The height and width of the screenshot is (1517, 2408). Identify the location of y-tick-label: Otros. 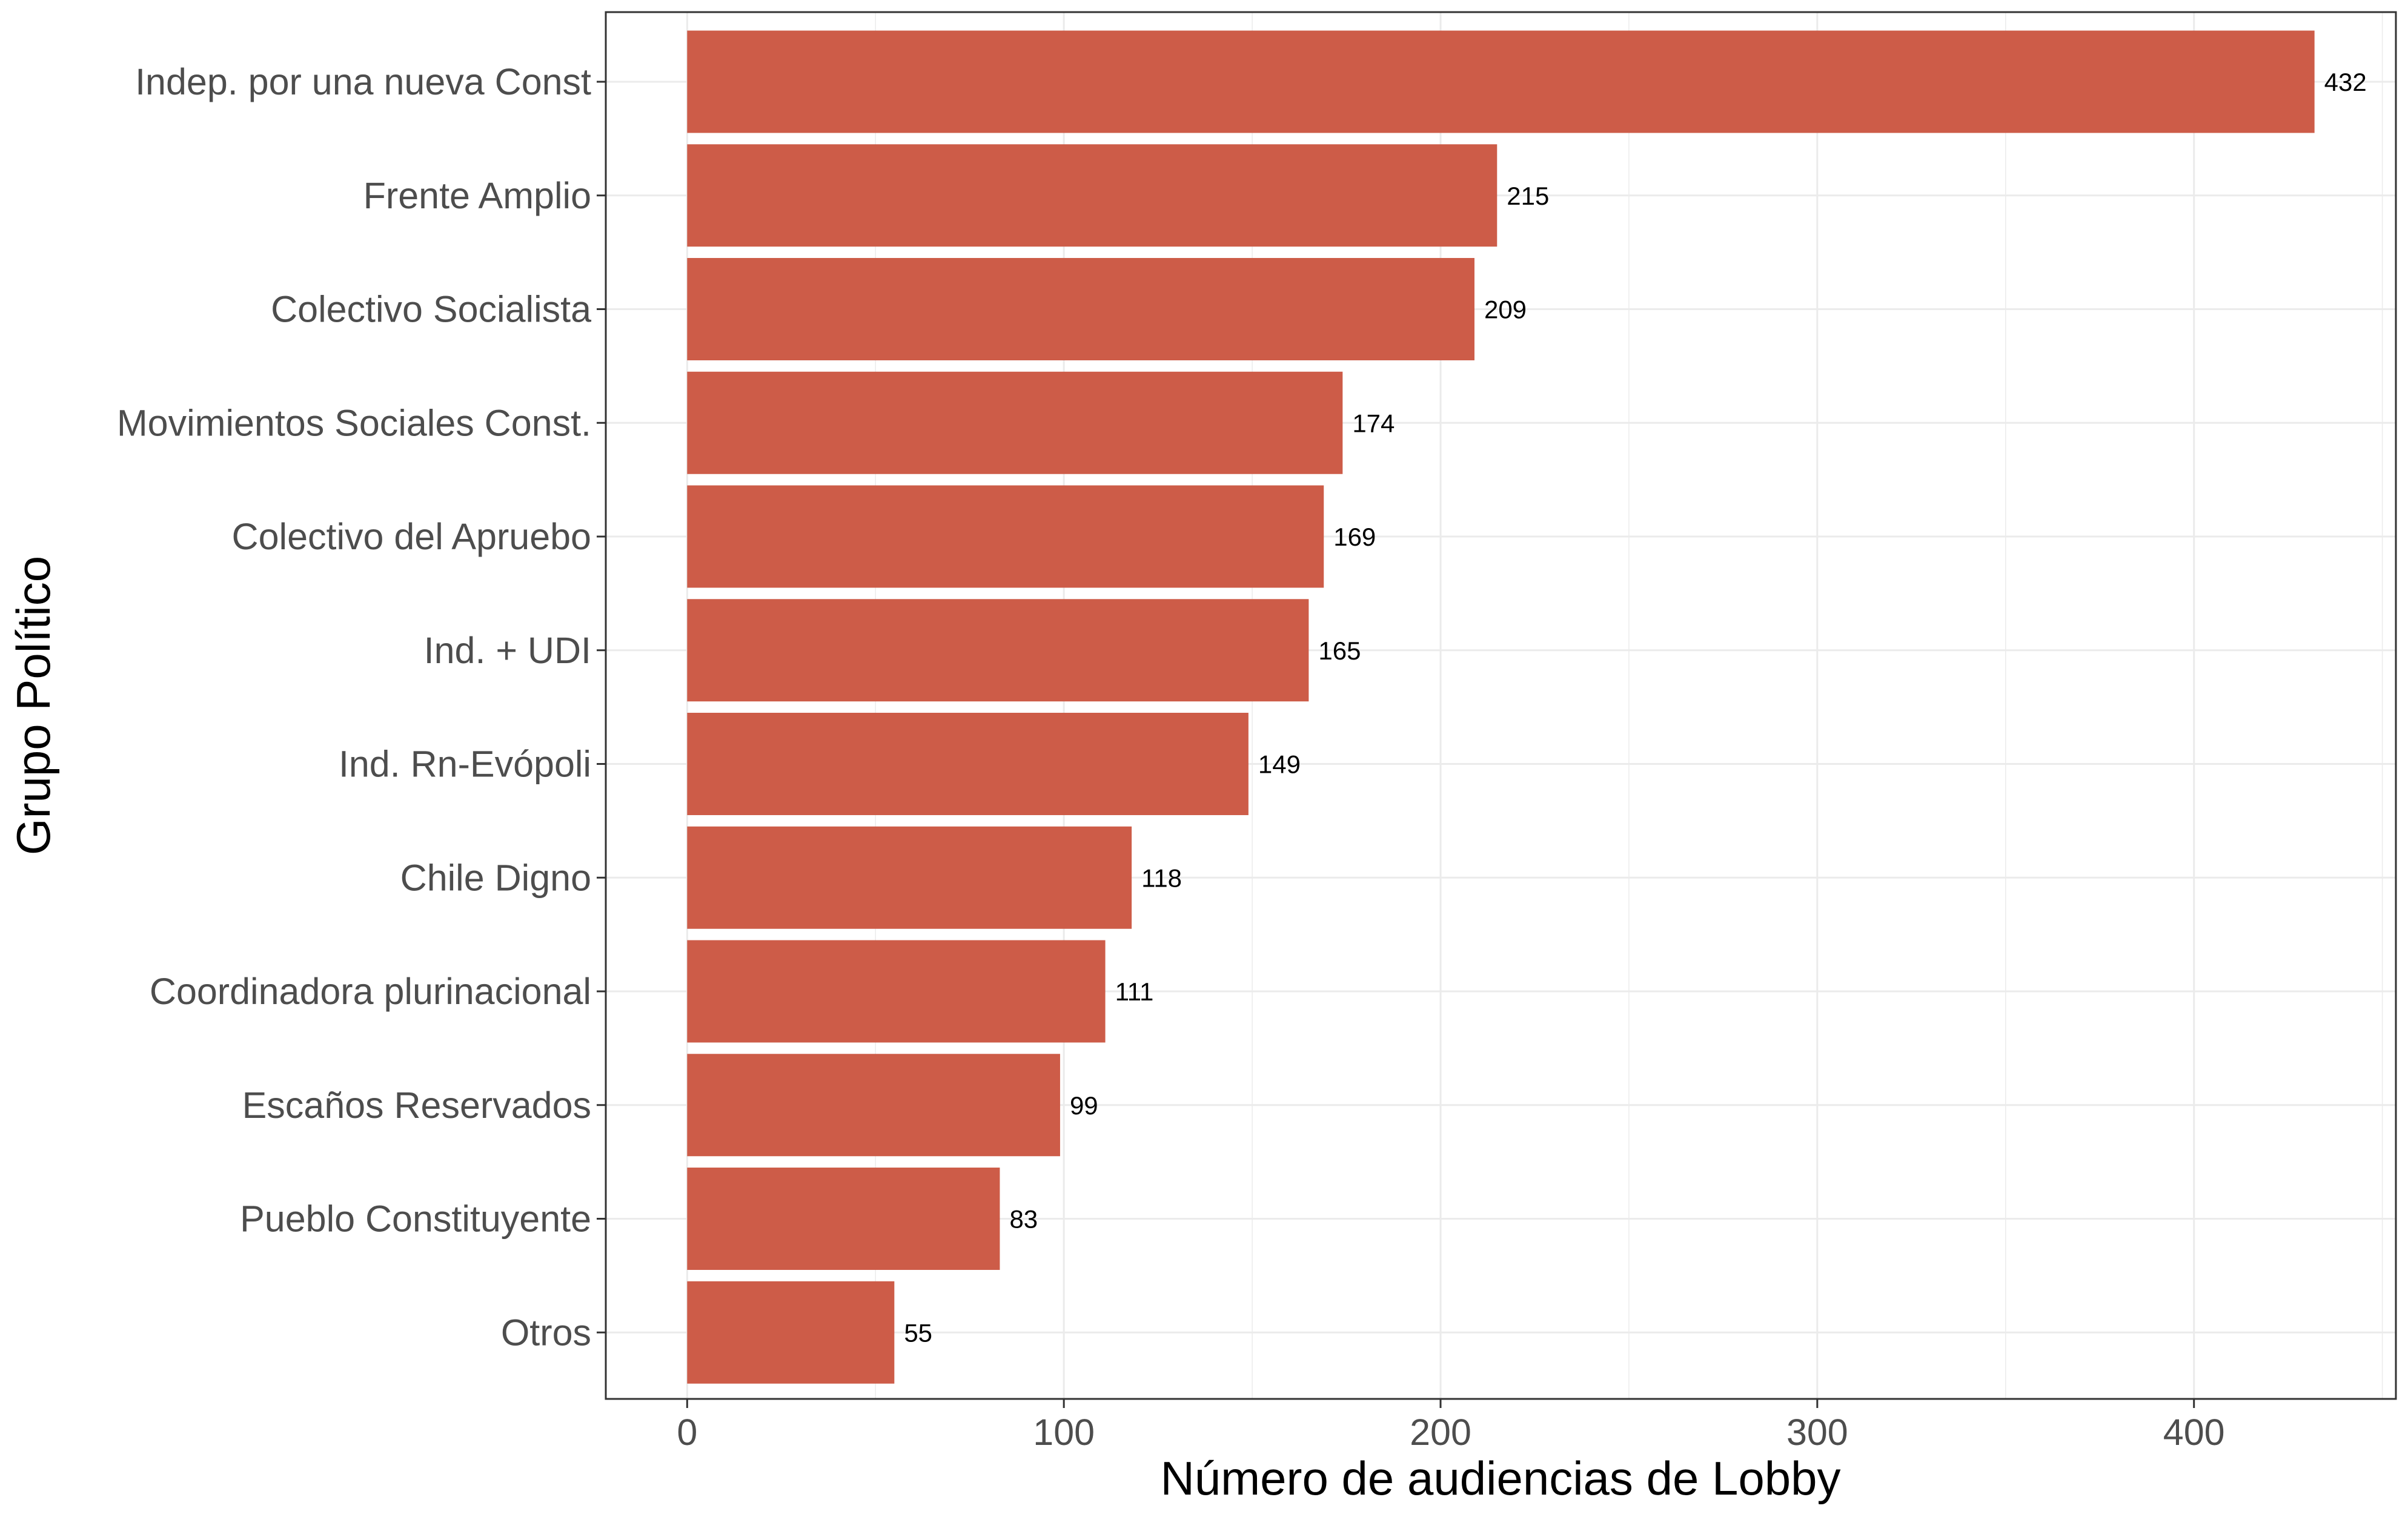
(546, 1332).